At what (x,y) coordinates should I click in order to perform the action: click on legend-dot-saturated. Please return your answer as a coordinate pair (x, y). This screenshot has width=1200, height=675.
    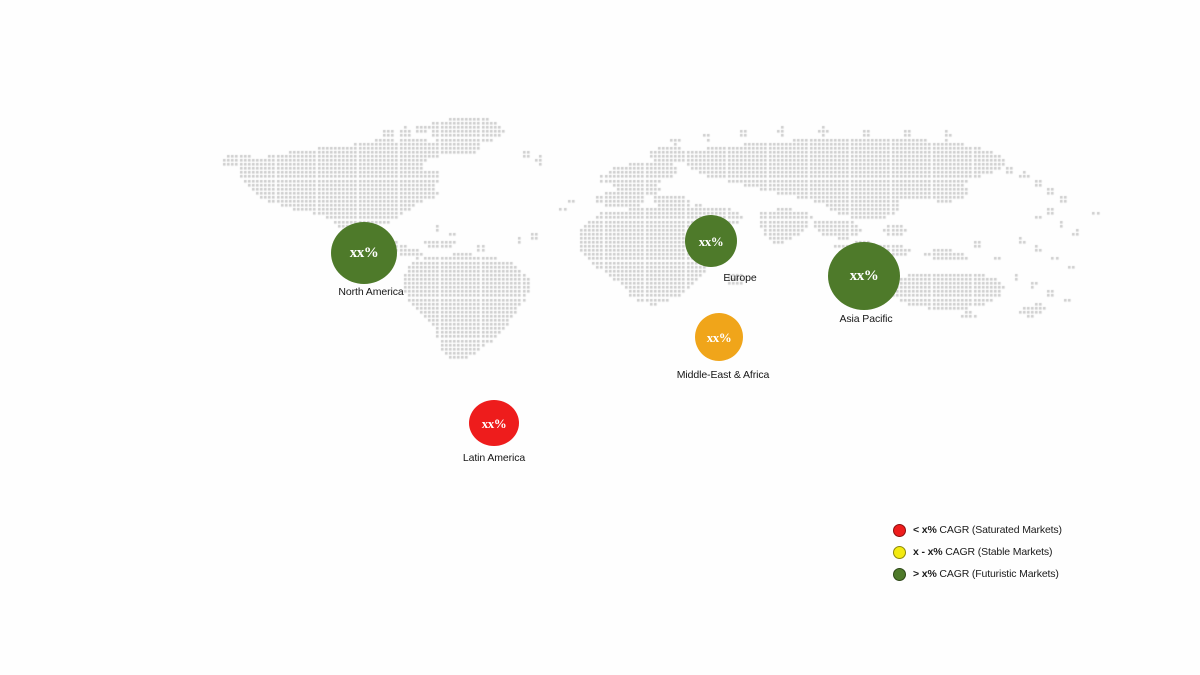
    Looking at the image, I should click on (899, 530).